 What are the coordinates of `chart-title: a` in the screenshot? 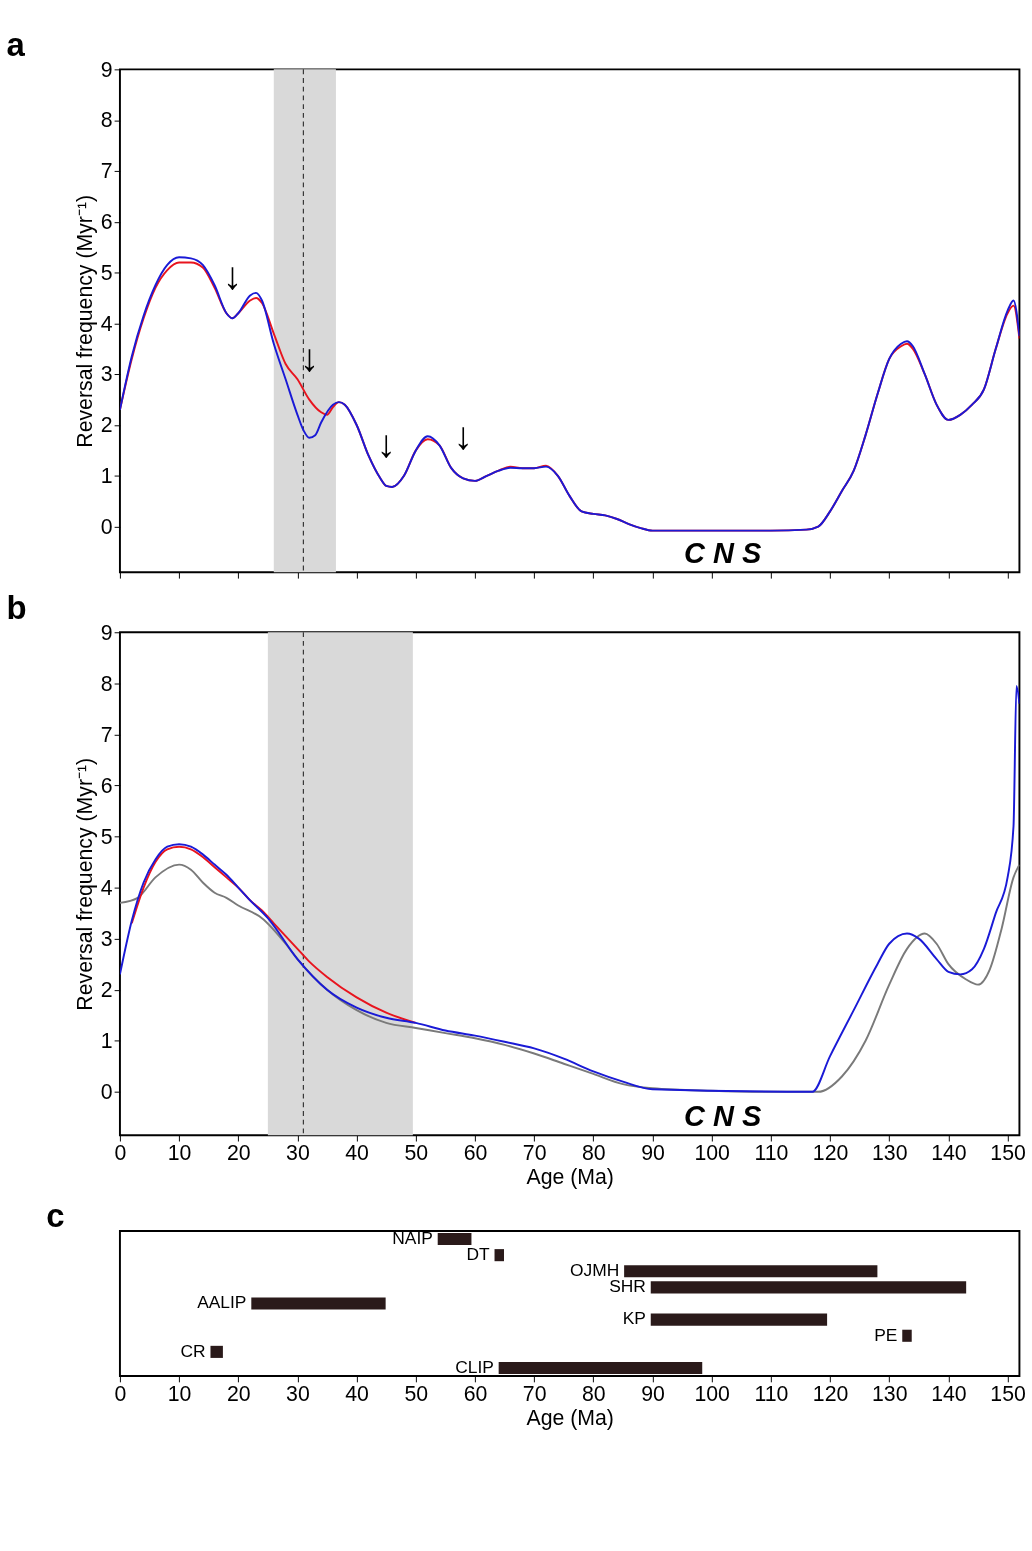 It's located at (16, 44).